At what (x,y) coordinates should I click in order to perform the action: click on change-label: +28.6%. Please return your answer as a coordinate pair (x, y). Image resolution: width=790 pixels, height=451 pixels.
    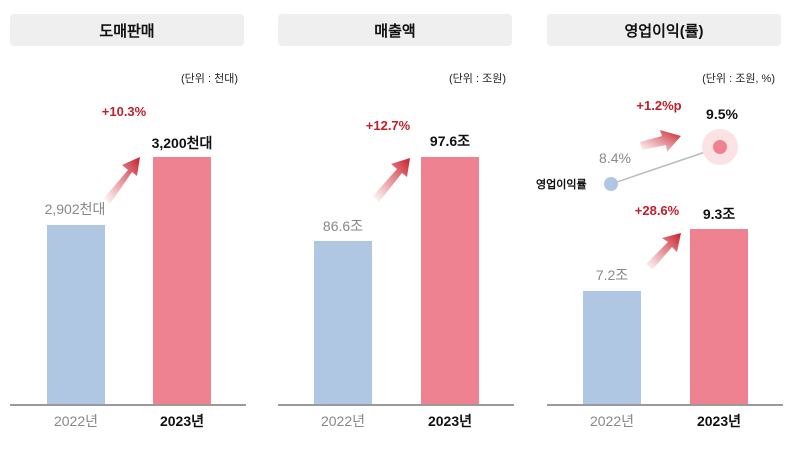
    Looking at the image, I should click on (657, 210).